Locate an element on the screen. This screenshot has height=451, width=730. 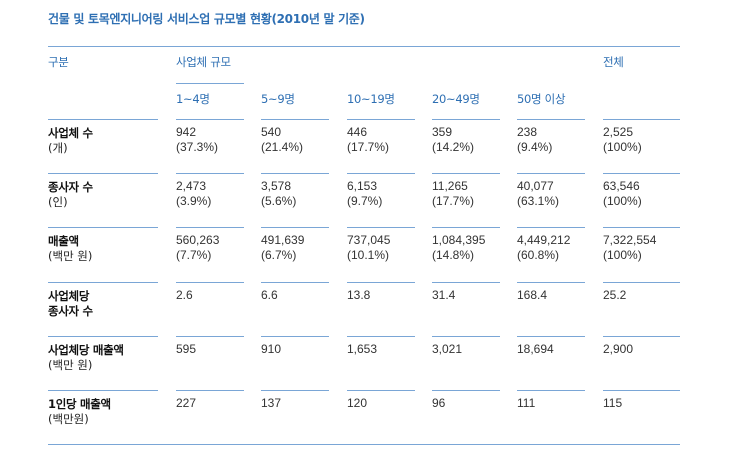
table-cell: 2,900 is located at coordinates (618, 349).